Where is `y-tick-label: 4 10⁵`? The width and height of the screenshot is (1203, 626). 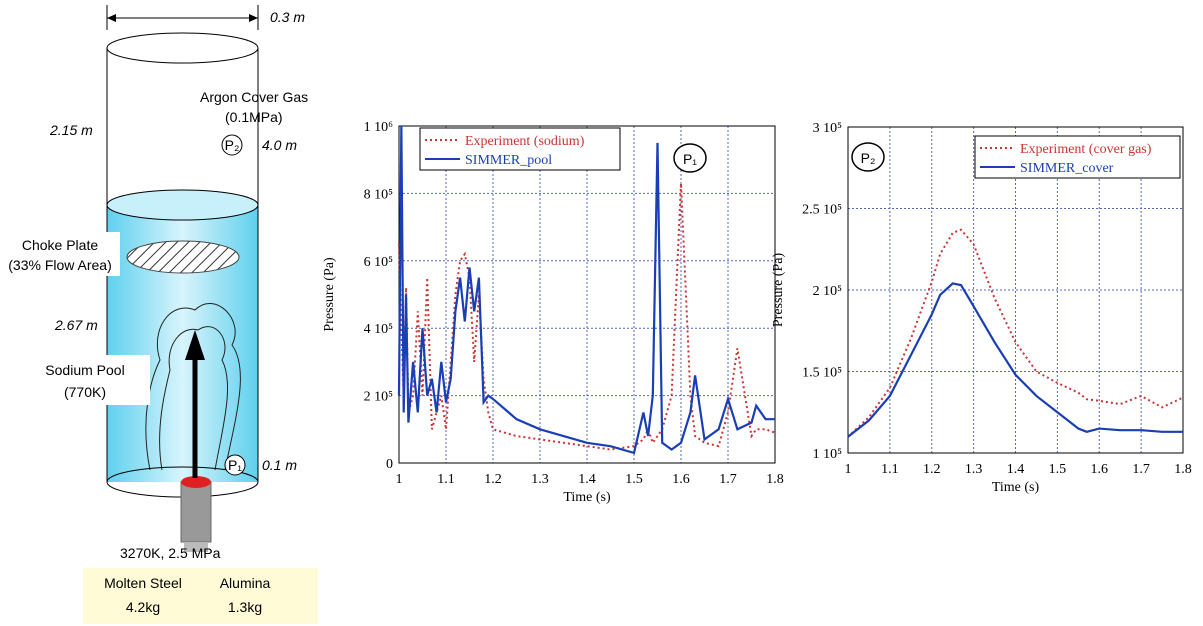 y-tick-label: 4 10⁵ is located at coordinates (379, 329).